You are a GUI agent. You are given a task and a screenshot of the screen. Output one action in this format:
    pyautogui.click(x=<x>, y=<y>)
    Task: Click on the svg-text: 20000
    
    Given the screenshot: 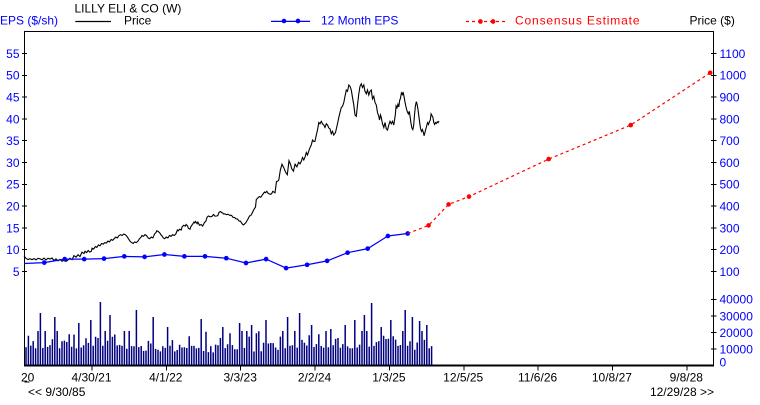 What is the action you would take?
    pyautogui.click(x=737, y=333)
    